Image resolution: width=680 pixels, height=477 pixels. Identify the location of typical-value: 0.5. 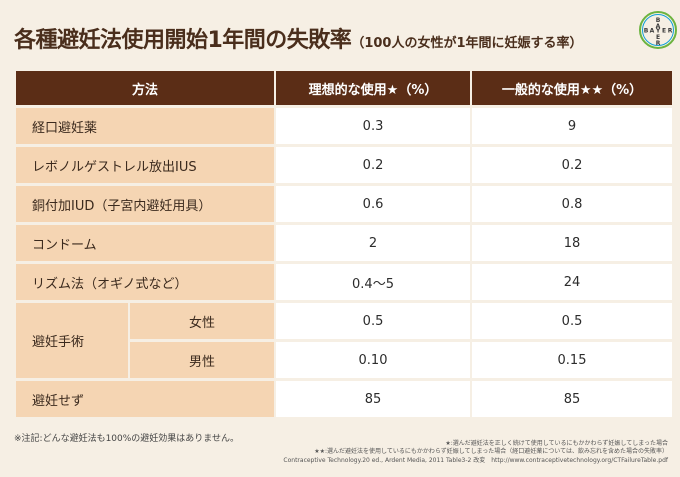
(572, 321).